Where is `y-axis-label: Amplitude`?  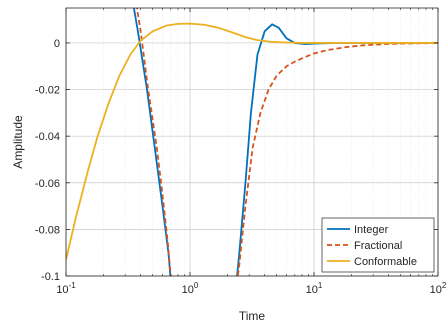 y-axis-label: Amplitude is located at coordinates (18, 142).